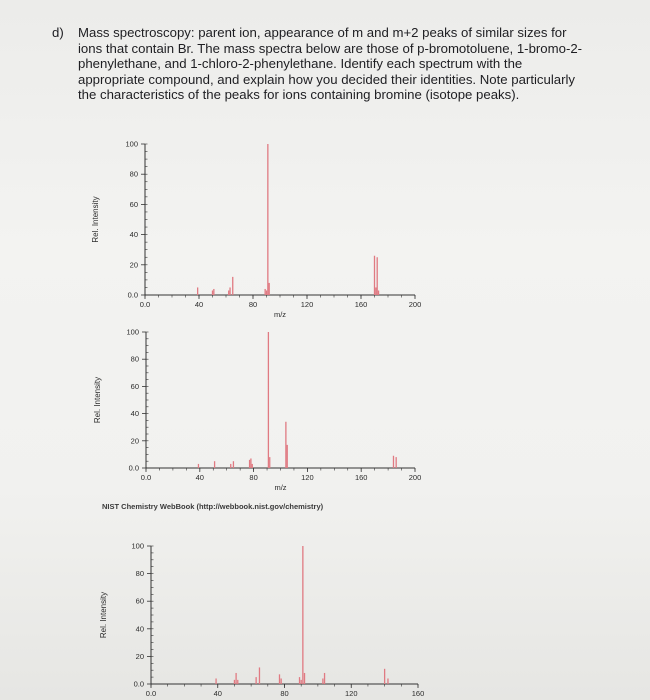  I want to click on question-label: d), so click(58, 32).